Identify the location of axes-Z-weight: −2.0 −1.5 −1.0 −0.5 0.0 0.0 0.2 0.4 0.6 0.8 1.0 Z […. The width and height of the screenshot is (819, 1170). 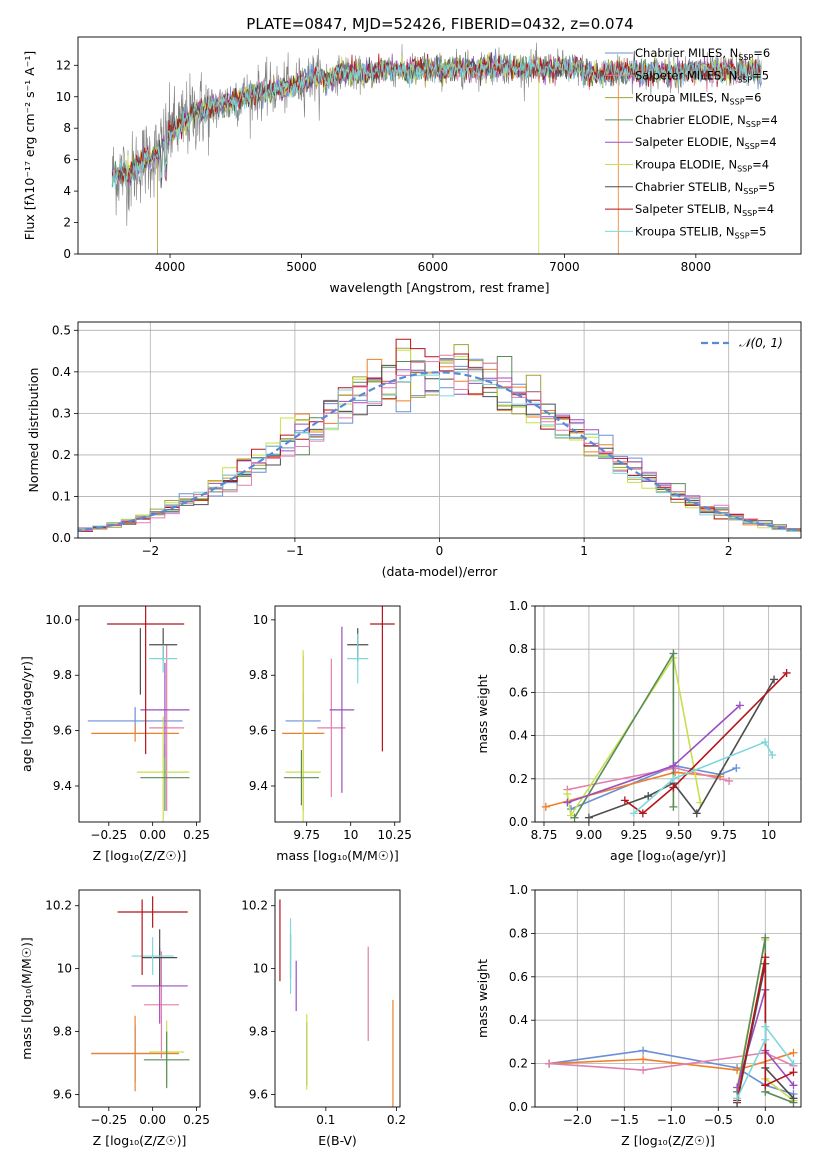
(638, 1015).